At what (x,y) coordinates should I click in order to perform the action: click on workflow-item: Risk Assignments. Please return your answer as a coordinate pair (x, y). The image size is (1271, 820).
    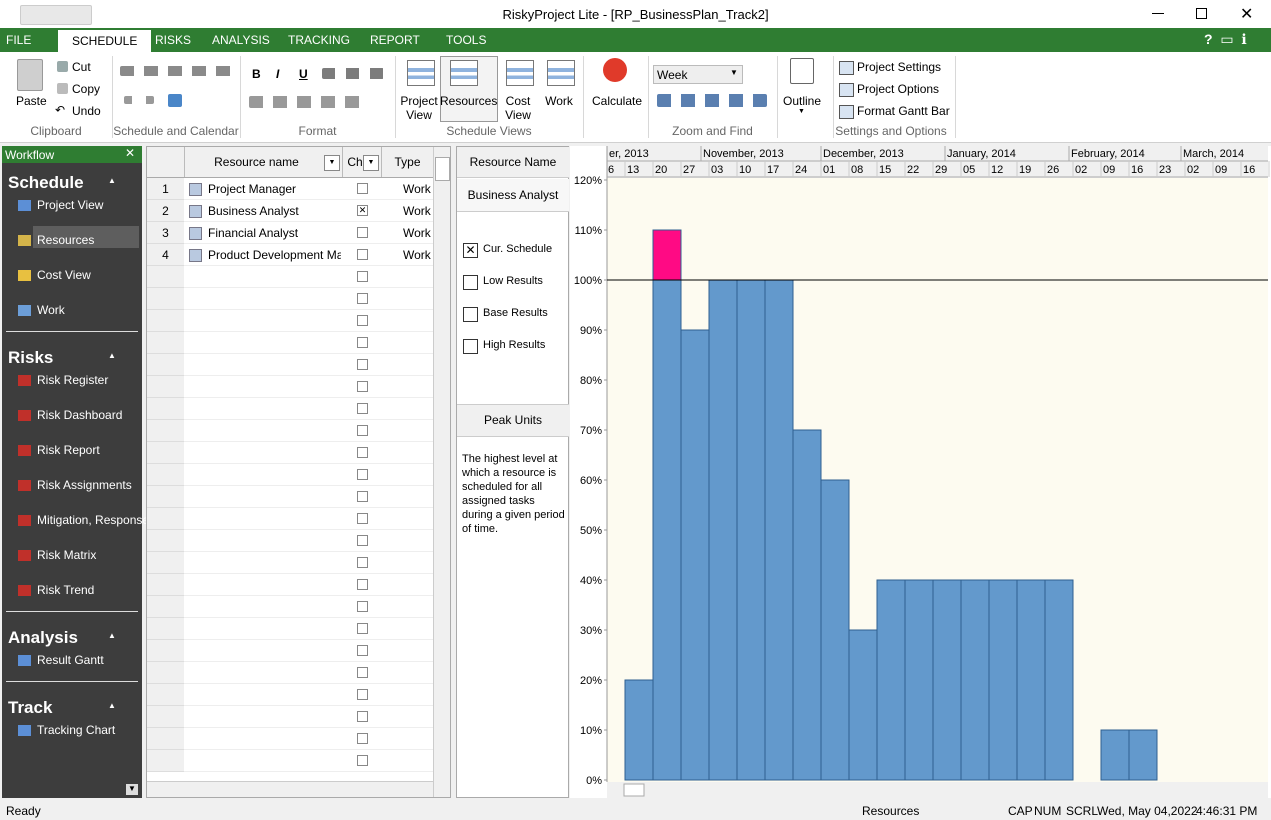
    Looking at the image, I should click on (84, 485).